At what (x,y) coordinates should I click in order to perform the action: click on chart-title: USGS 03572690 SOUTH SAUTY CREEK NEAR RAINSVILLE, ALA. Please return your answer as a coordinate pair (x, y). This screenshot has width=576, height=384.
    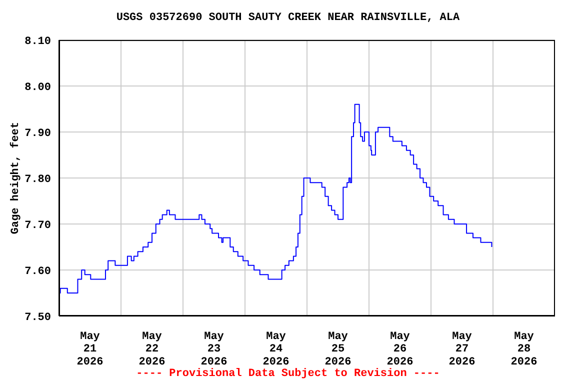
    Looking at the image, I should click on (288, 18).